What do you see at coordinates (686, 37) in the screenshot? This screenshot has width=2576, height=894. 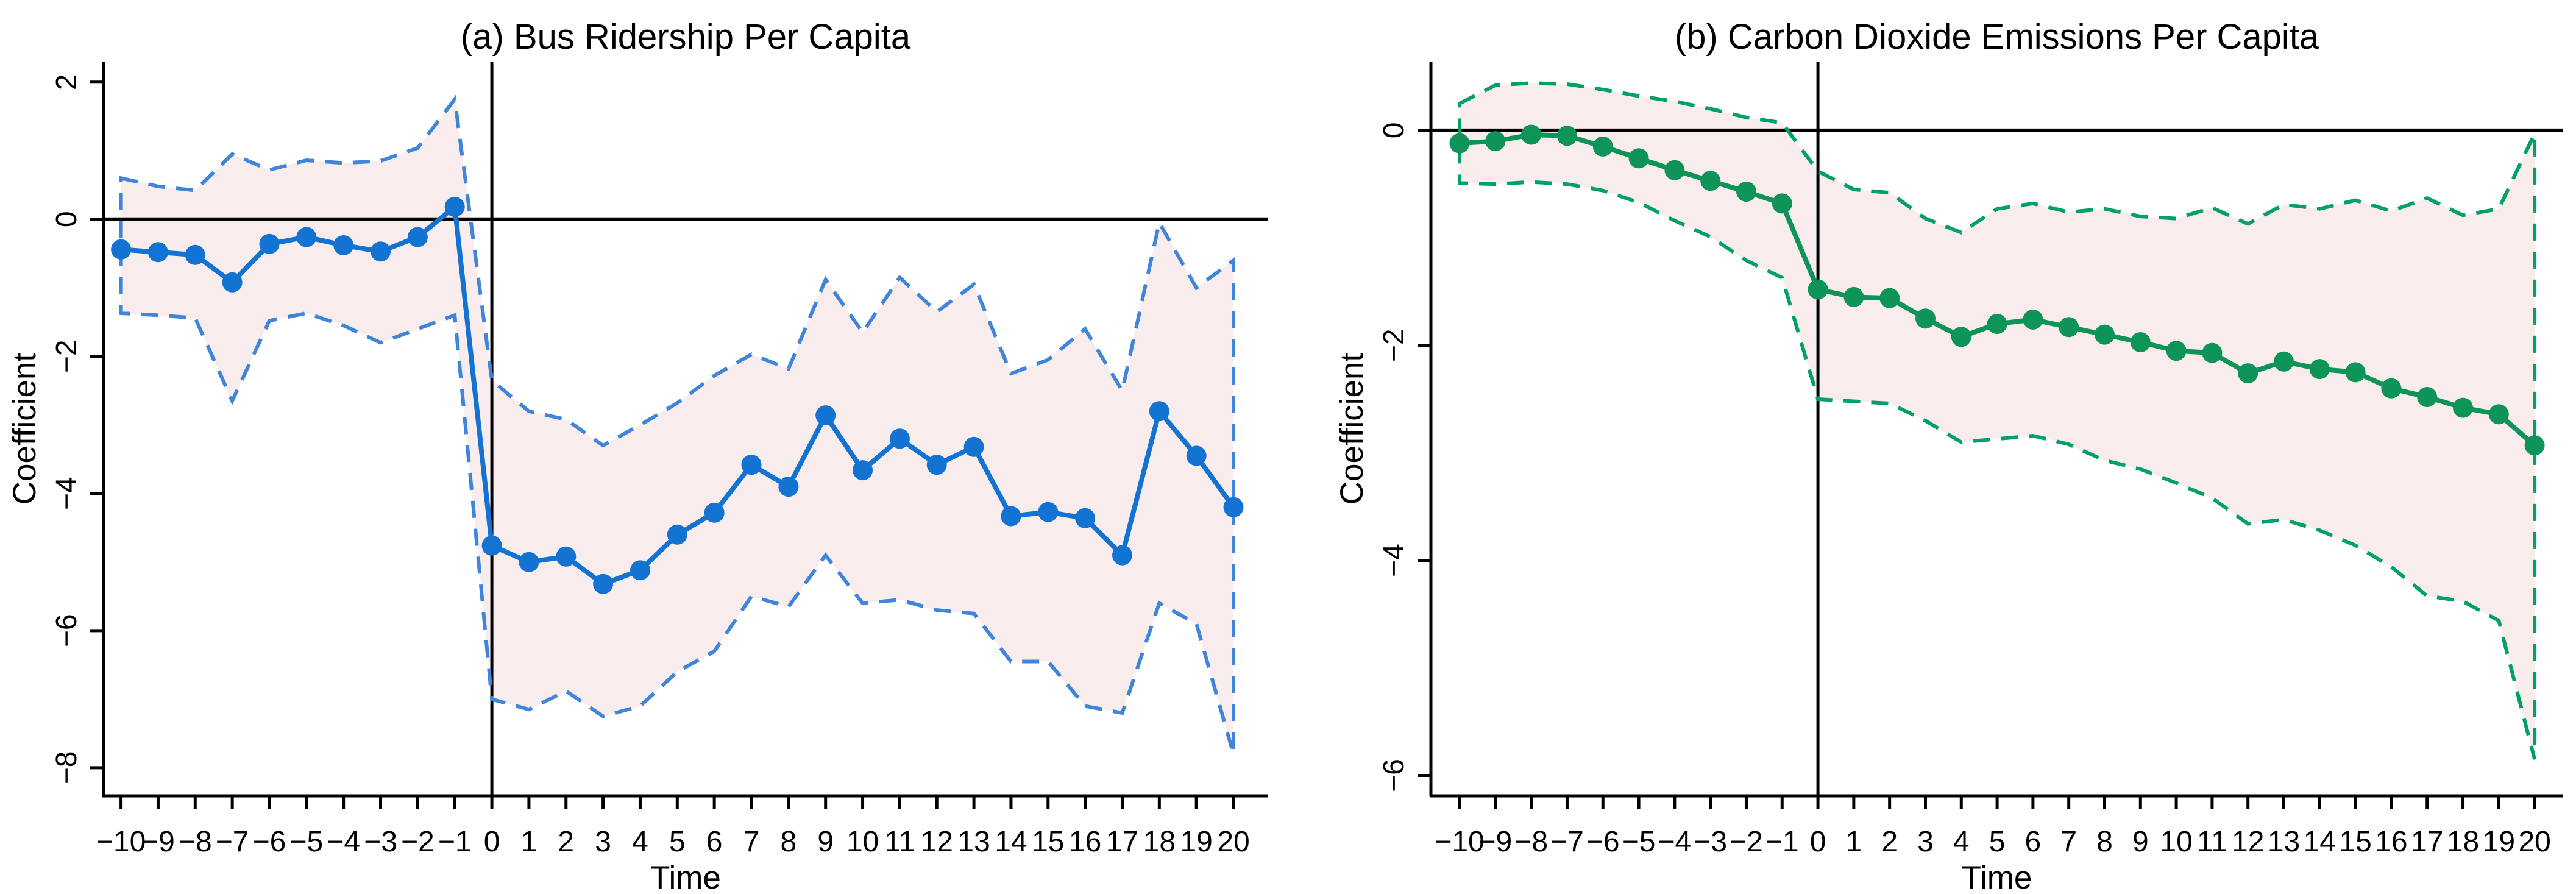 I see `panel-title: (a) Bus Ridership Per Capita` at bounding box center [686, 37].